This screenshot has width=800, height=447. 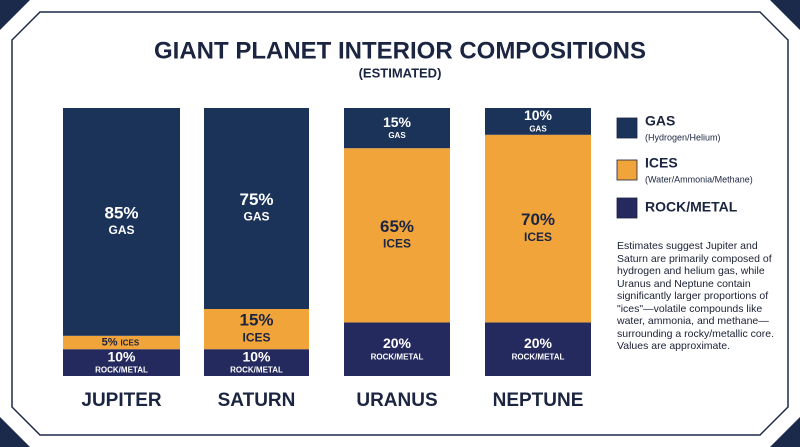 I want to click on legend-label: ICES, so click(x=661, y=163).